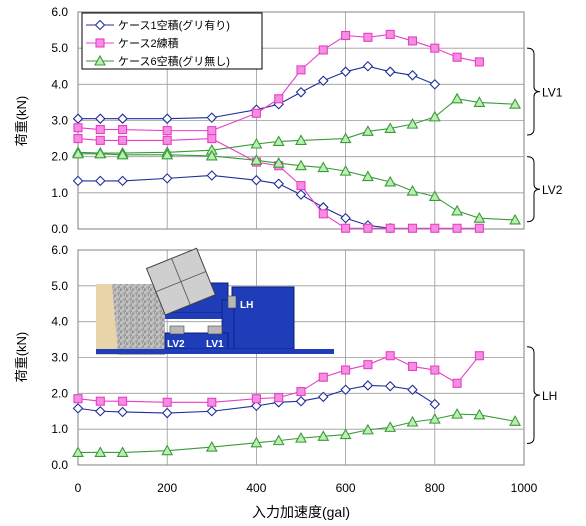  I want to click on series-lv2-triangle, so click(297, 186).